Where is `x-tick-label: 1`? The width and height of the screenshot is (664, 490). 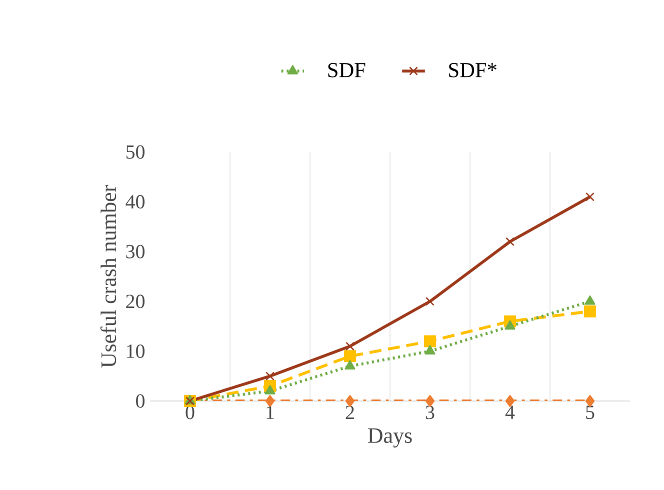
x-tick-label: 1 is located at coordinates (270, 412).